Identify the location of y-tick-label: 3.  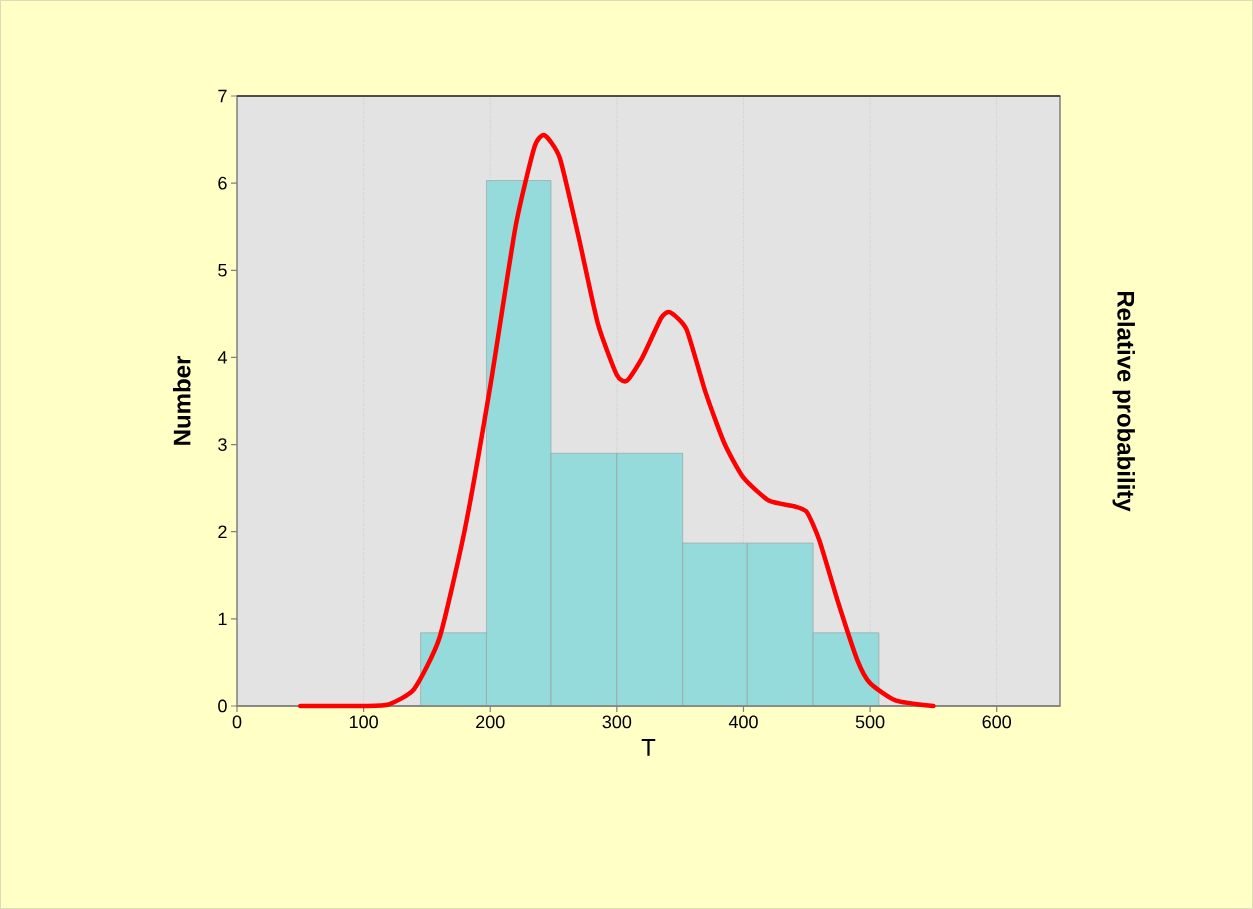
(222, 444).